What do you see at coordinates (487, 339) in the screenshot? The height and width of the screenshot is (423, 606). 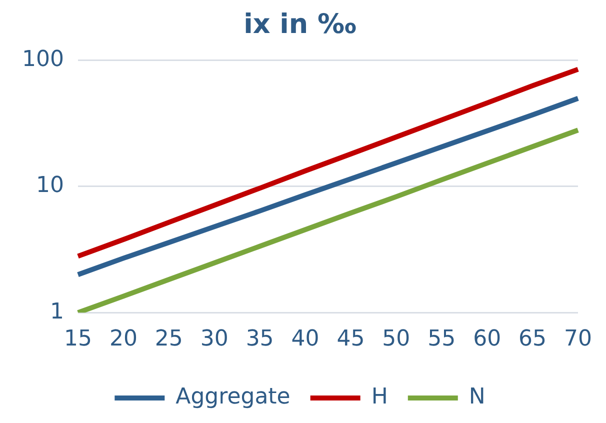 I see `x-tick-label: 60` at bounding box center [487, 339].